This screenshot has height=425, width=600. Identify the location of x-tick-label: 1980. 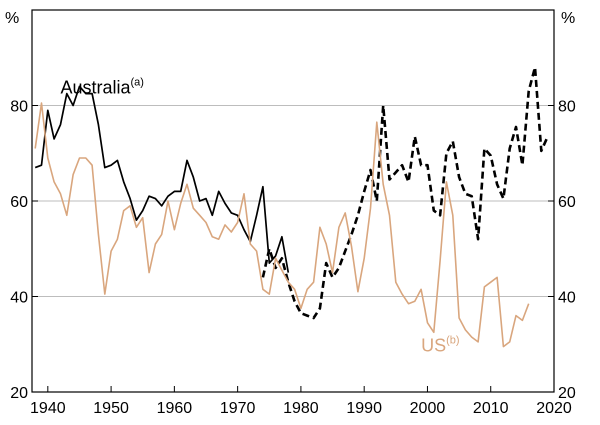
(301, 408).